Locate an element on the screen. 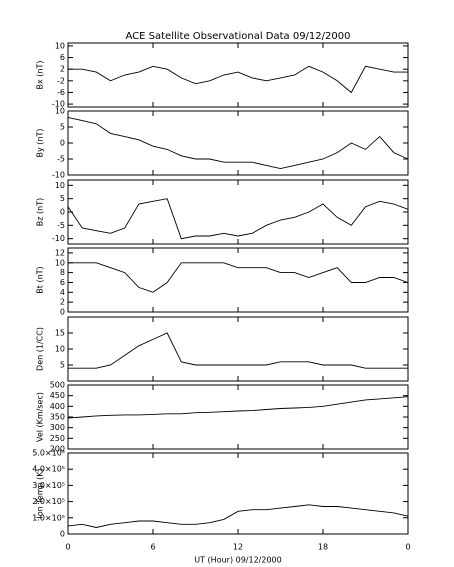  x-tick-label: 12 is located at coordinates (238, 547).